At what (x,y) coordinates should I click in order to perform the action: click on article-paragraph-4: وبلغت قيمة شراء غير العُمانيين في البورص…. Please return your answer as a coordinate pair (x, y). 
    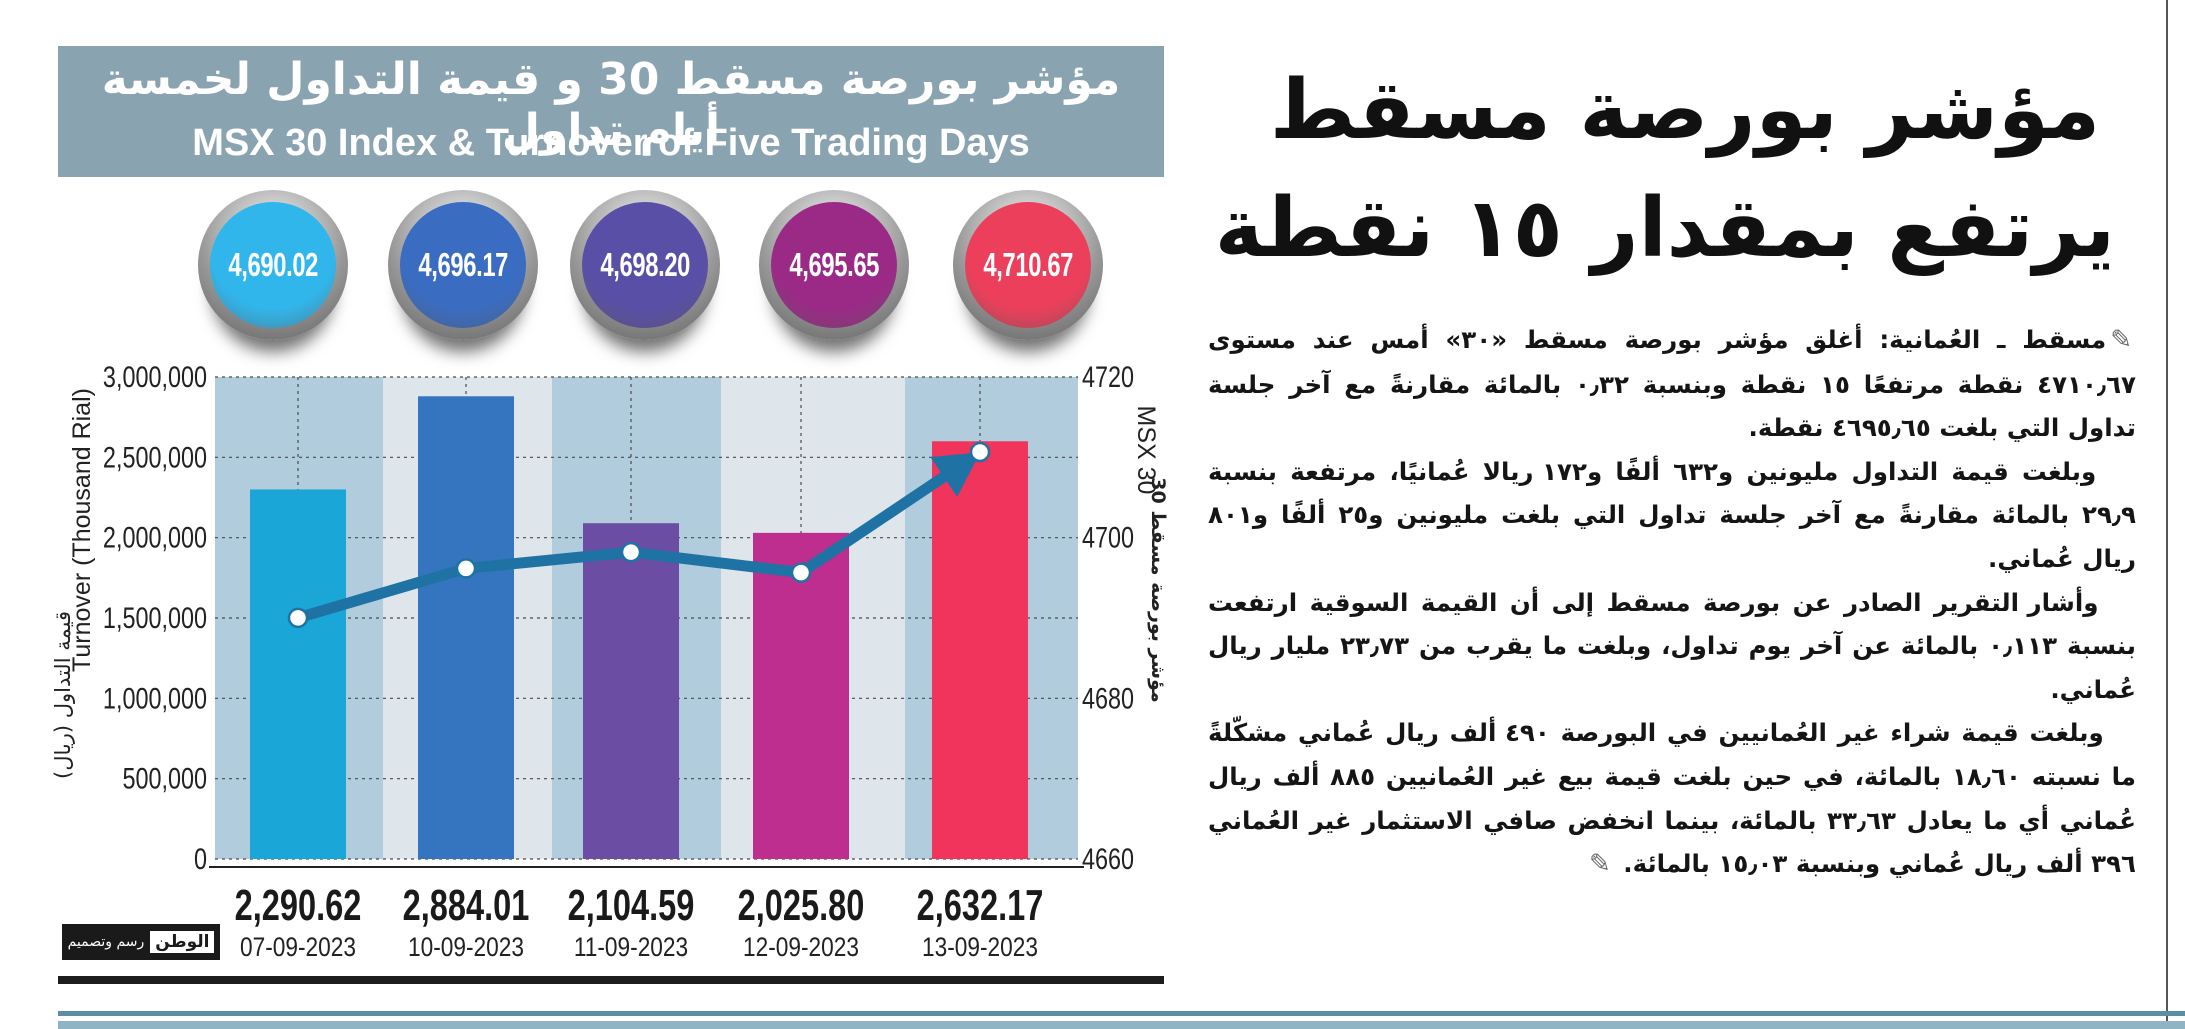
    Looking at the image, I should click on (1672, 798).